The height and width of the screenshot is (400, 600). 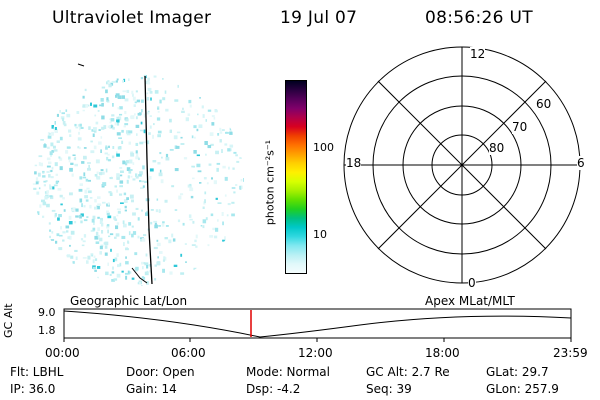 I want to click on coastline-fragment, so click(x=139, y=275).